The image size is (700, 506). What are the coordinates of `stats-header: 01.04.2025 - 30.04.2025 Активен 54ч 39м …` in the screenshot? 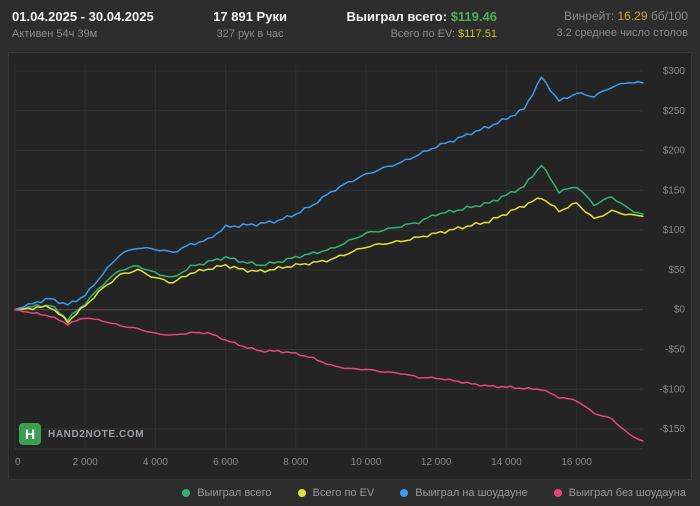 It's located at (350, 25).